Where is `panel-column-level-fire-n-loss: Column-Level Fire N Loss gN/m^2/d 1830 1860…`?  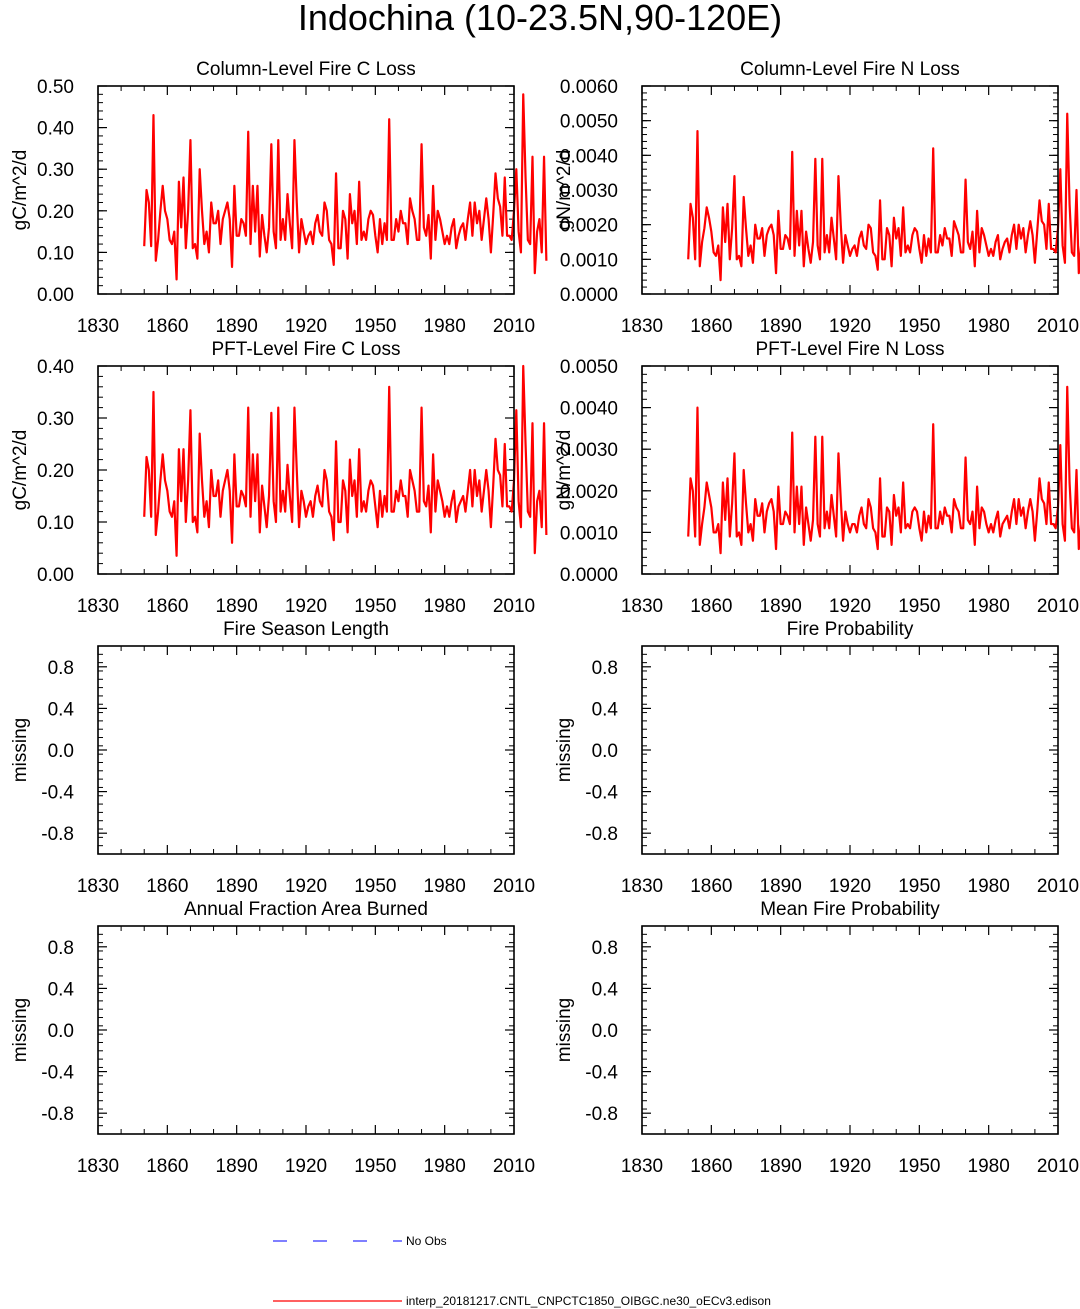
panel-column-level-fire-n-loss: Column-Level Fire N Loss gN/m^2/d 1830 1860… is located at coordinates (817, 198).